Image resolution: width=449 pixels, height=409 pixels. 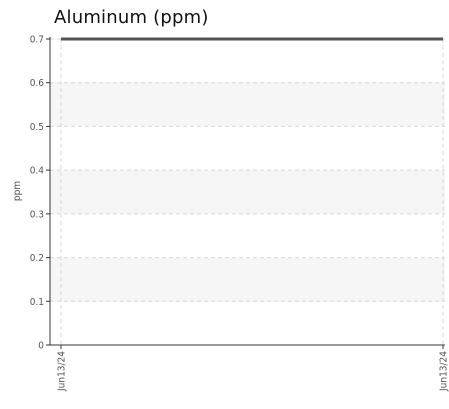 I want to click on y-tick-label: 0.2, so click(x=37, y=258).